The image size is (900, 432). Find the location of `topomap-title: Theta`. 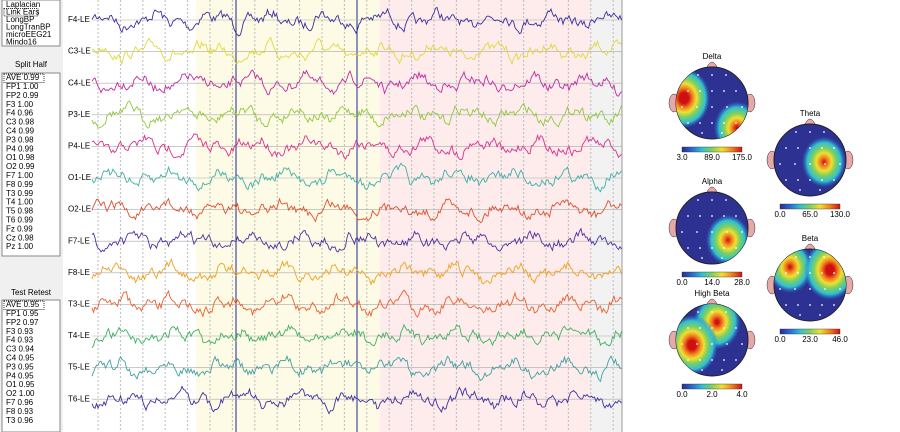

topomap-title: Theta is located at coordinates (810, 113).